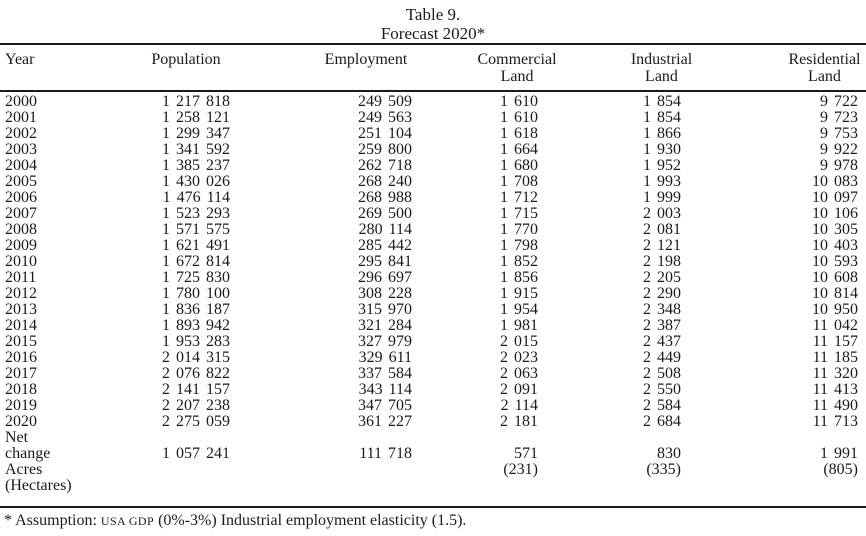 Image resolution: width=866 pixels, height=536 pixels. What do you see at coordinates (196, 117) in the screenshot?
I see `value-cell: 1 258 121` at bounding box center [196, 117].